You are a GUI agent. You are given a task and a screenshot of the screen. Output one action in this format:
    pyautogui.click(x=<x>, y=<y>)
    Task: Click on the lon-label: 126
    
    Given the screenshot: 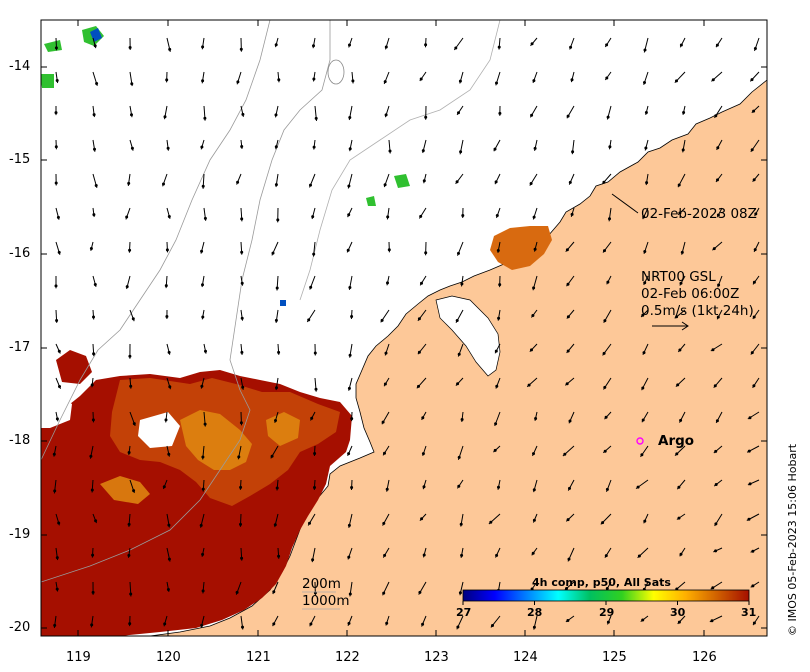 What is the action you would take?
    pyautogui.click(x=704, y=657)
    